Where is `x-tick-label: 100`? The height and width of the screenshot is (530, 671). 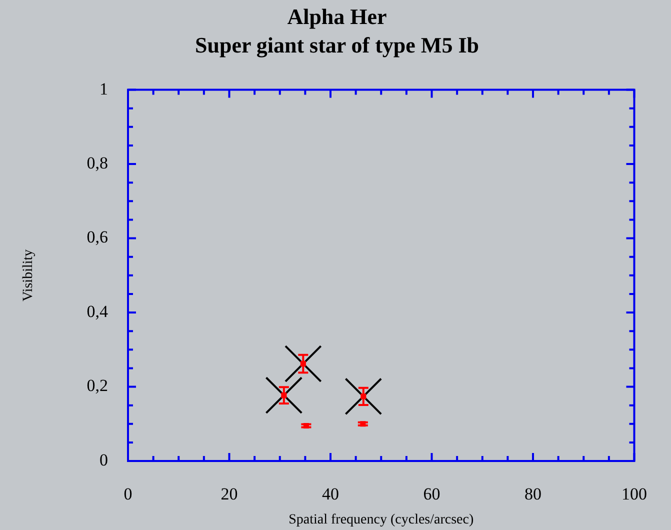
x-tick-label: 100 is located at coordinates (634, 494).